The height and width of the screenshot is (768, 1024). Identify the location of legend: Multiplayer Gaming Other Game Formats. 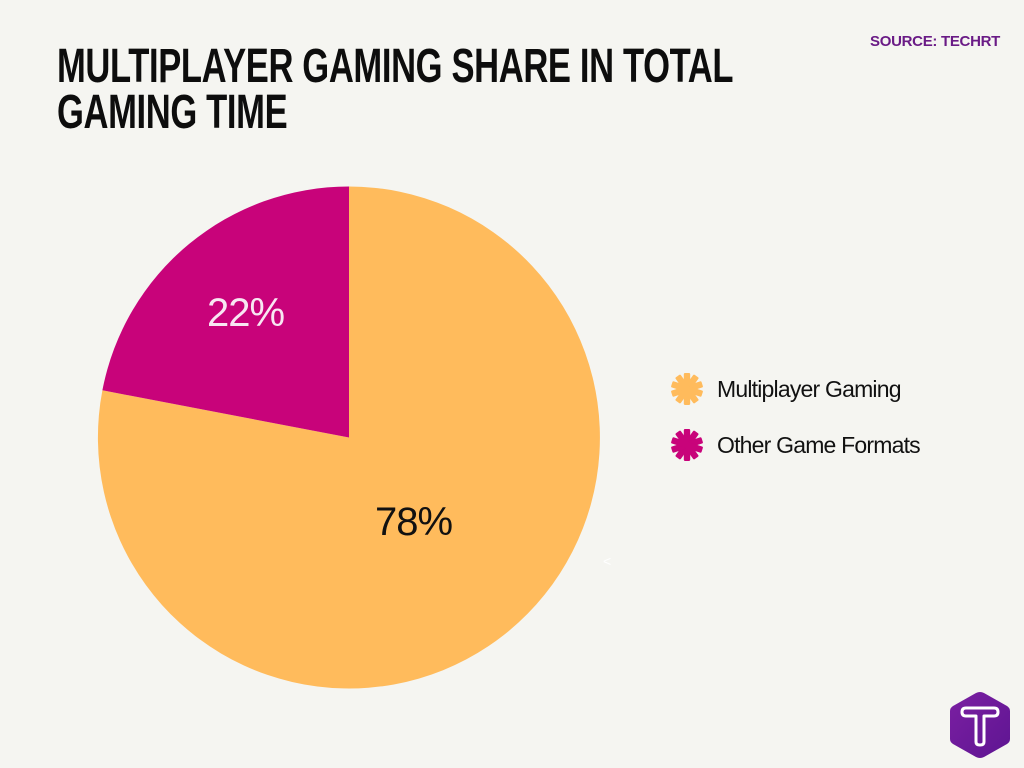
(795, 428).